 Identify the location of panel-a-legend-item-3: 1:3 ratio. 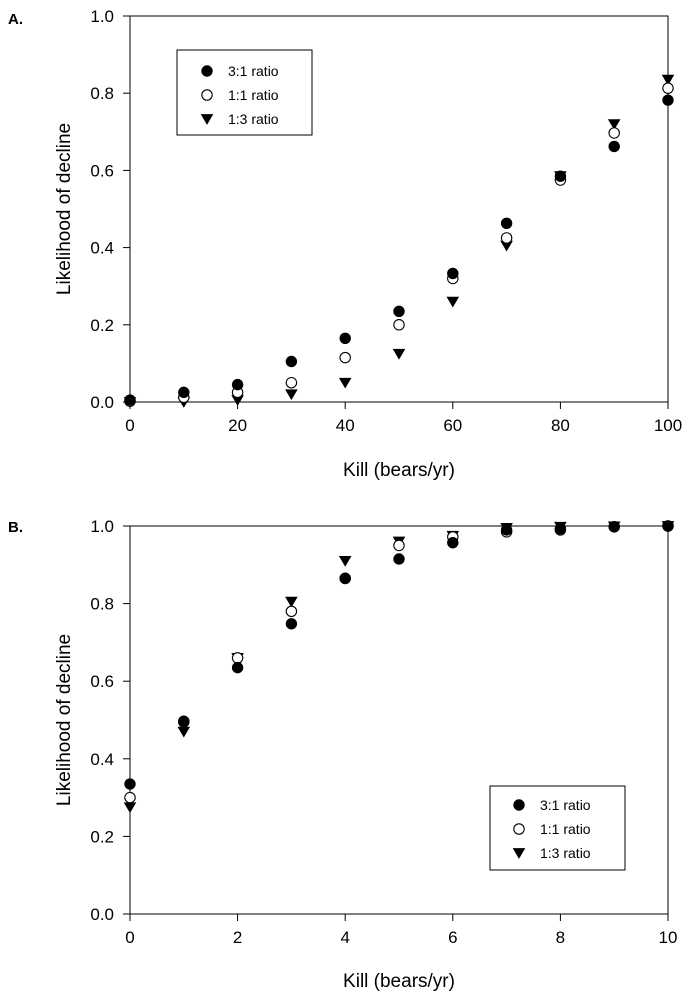
(253, 119).